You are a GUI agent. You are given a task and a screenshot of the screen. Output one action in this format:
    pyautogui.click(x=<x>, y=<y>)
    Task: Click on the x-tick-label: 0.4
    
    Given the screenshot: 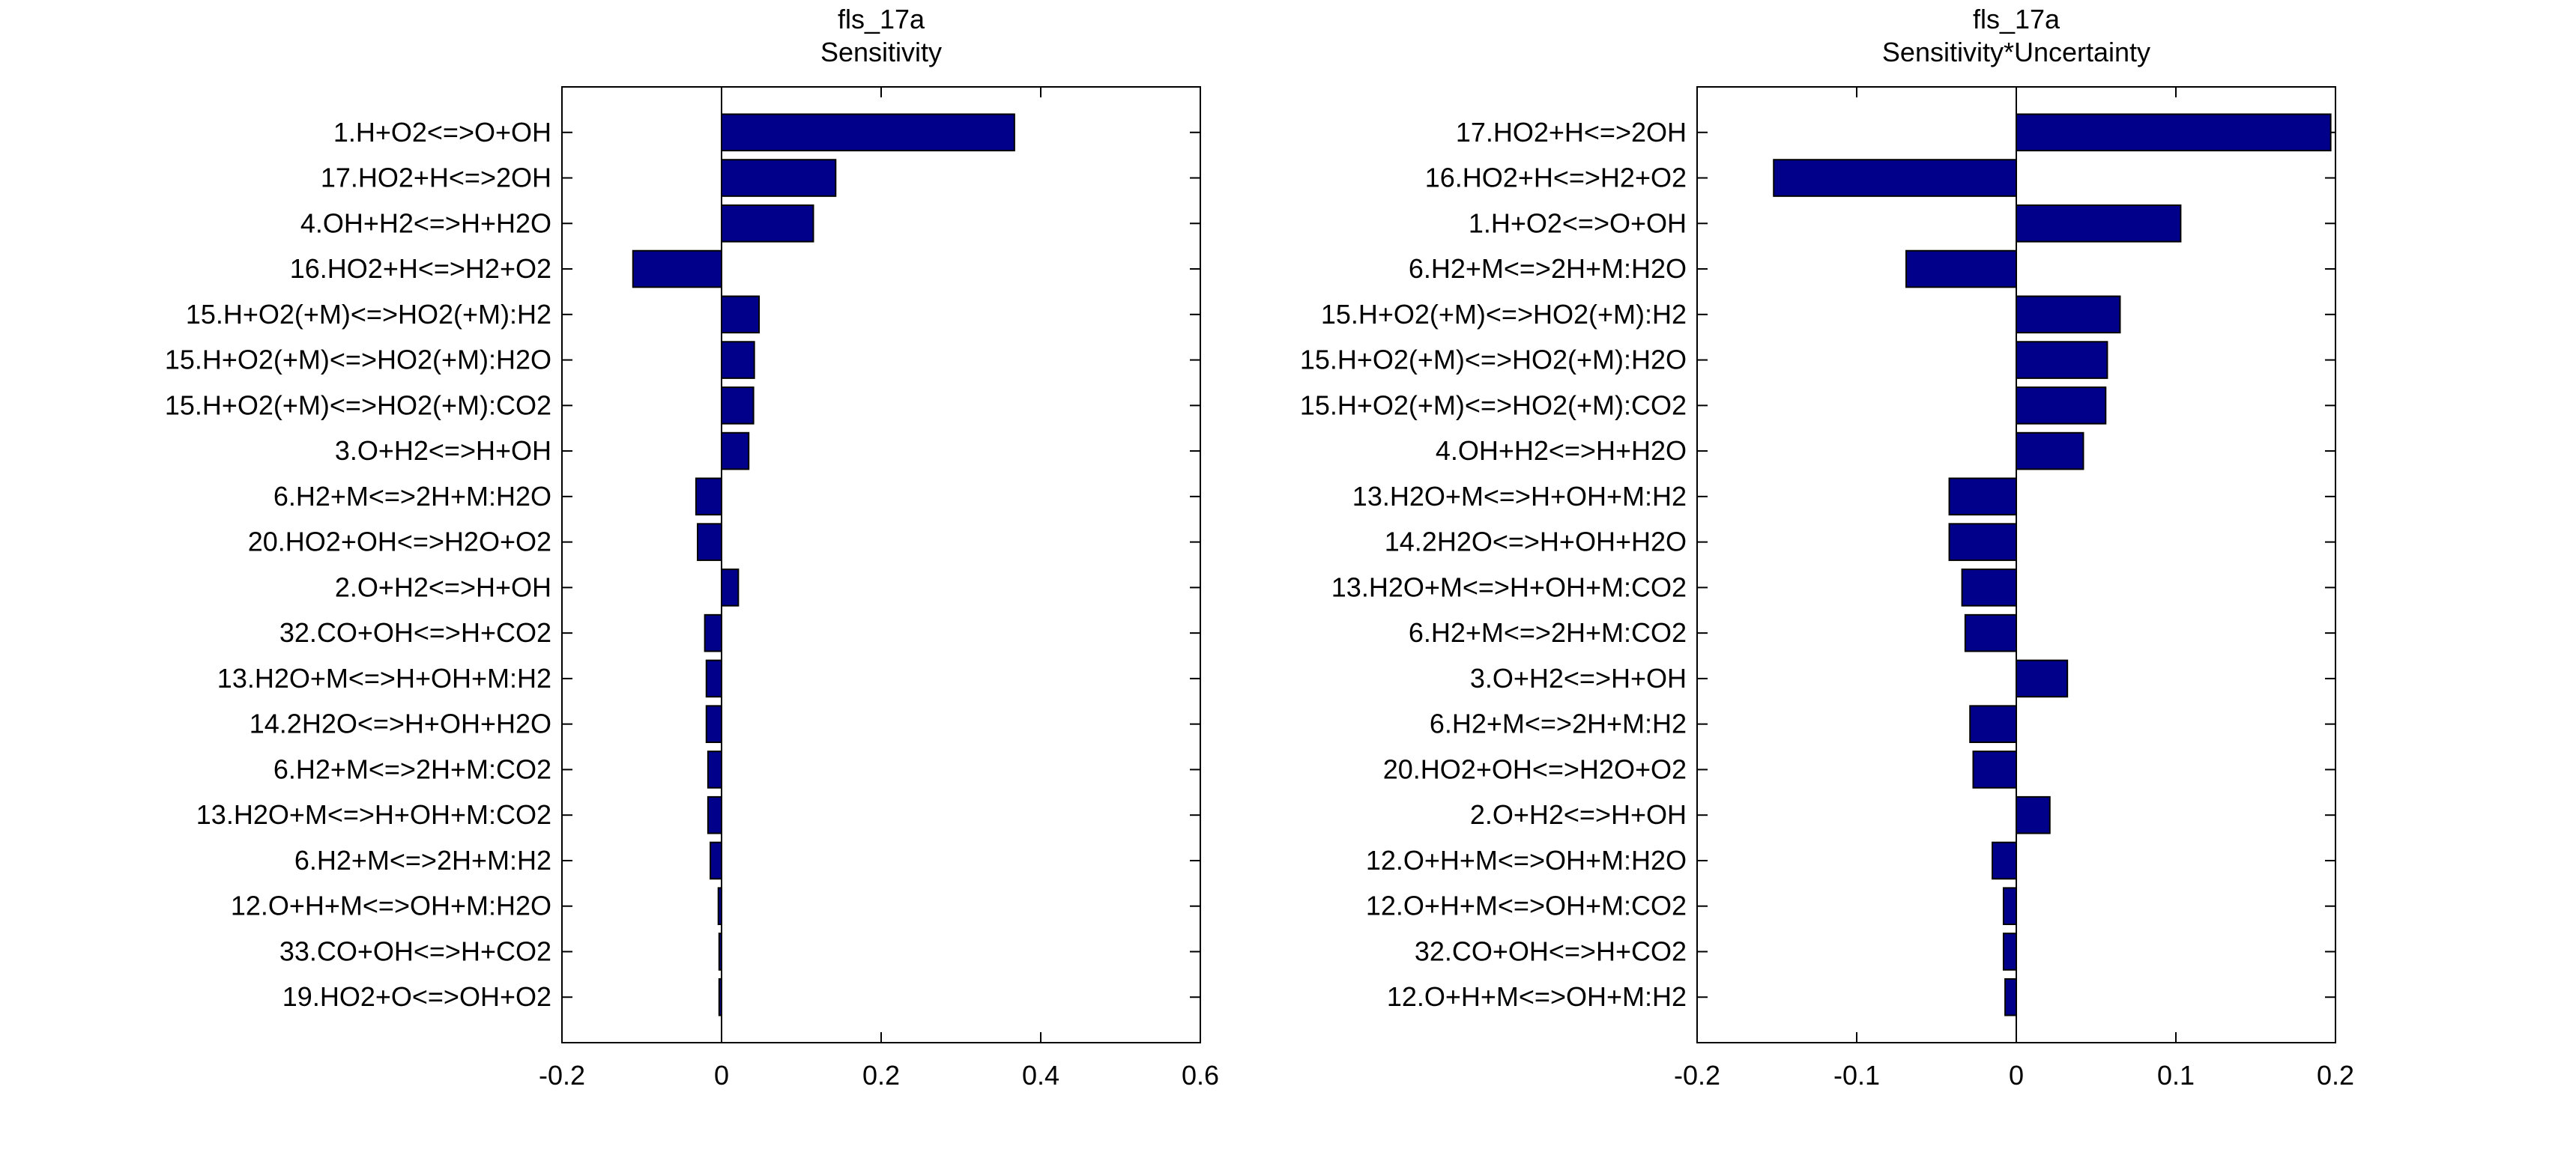 What is the action you would take?
    pyautogui.click(x=1040, y=1075)
    